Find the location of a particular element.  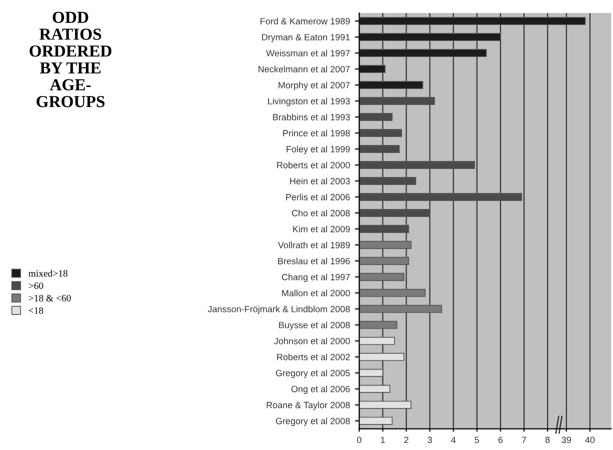

legend-label: >60 is located at coordinates (36, 286).